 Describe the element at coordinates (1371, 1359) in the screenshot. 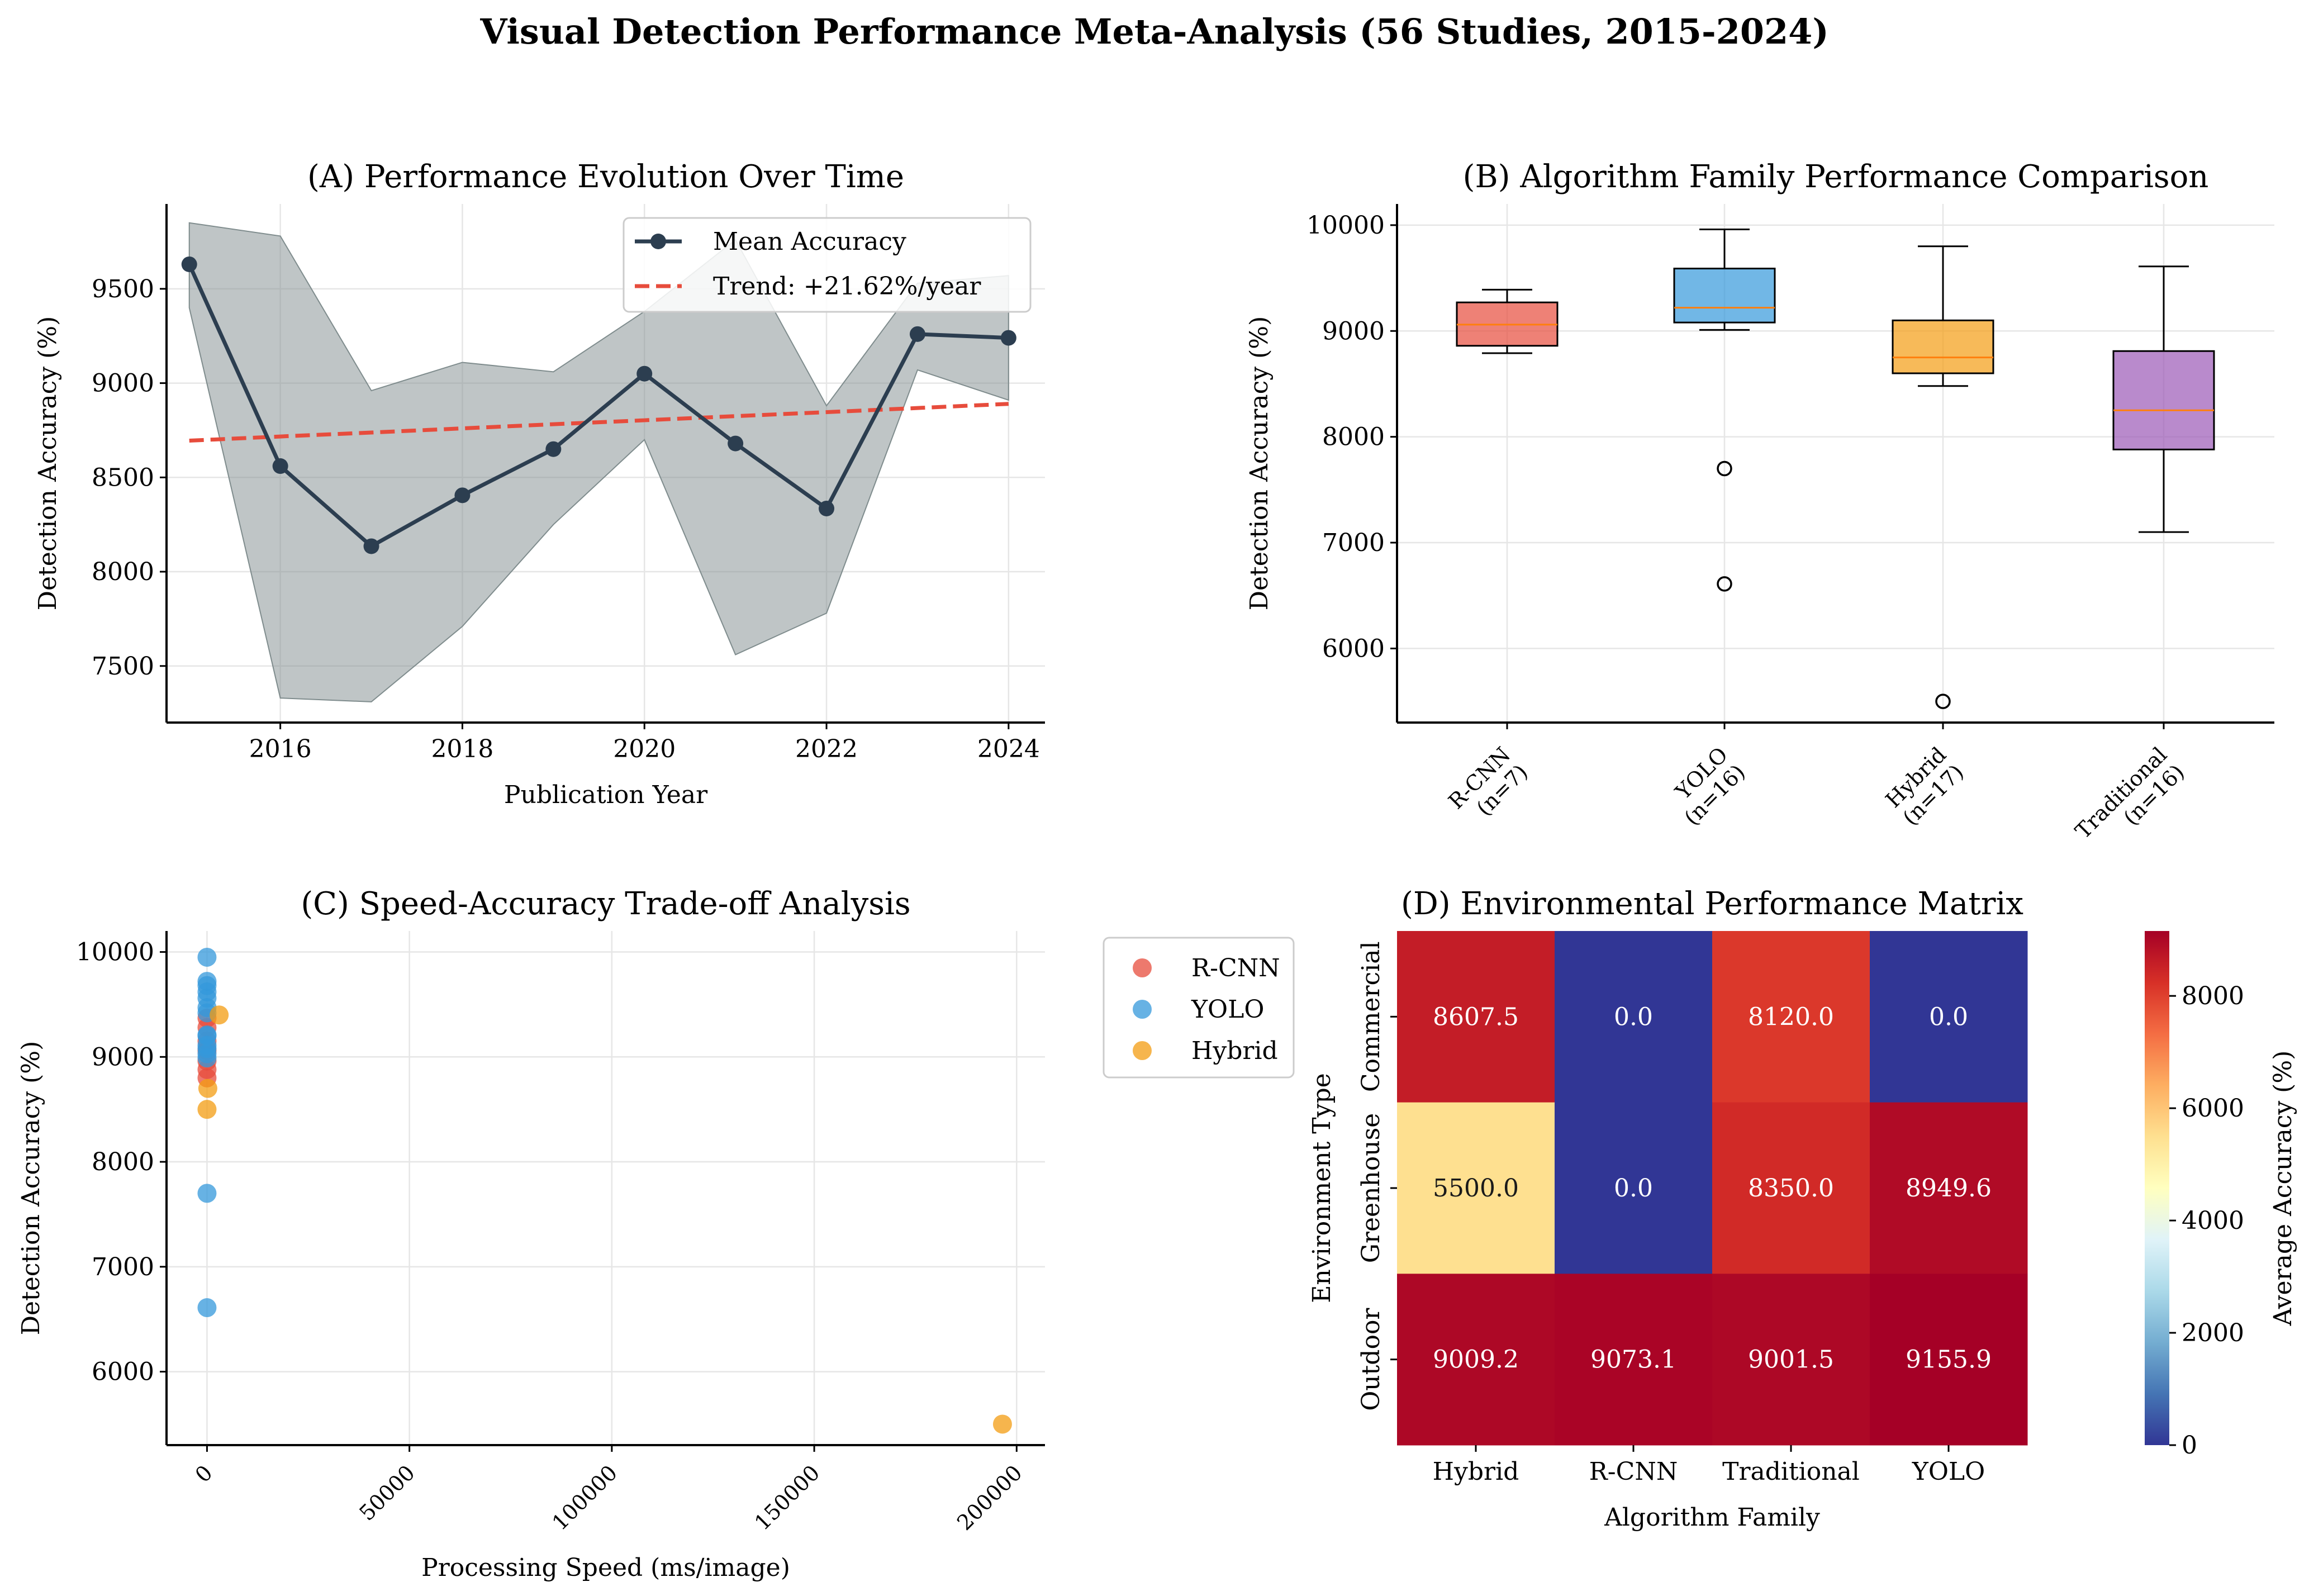

I see `y-tick-label: Outdoor` at that location.